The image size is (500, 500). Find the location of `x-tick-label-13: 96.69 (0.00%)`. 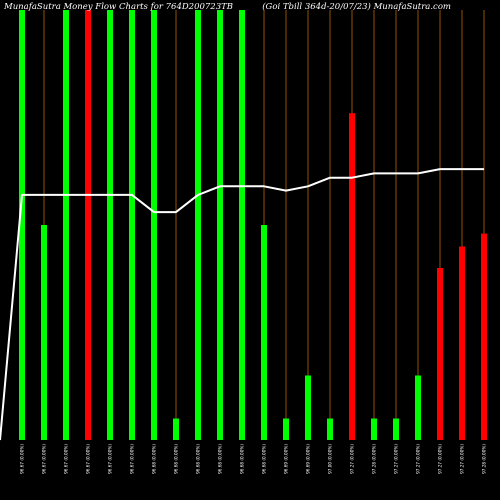

x-tick-label-13: 96.69 (0.00%) is located at coordinates (286, 459).